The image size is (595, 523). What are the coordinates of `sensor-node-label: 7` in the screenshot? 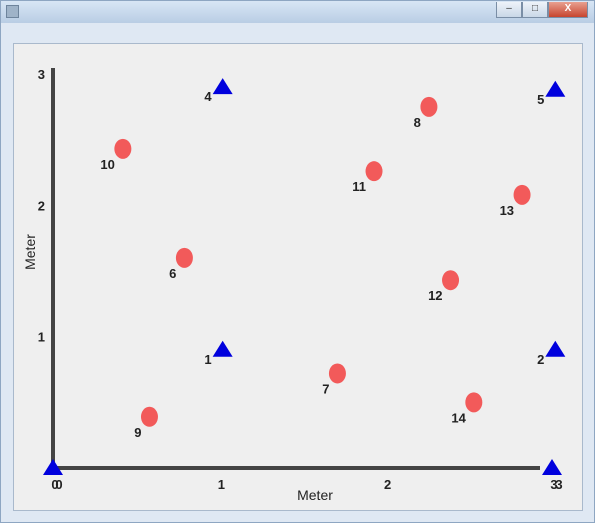 It's located at (325, 388).